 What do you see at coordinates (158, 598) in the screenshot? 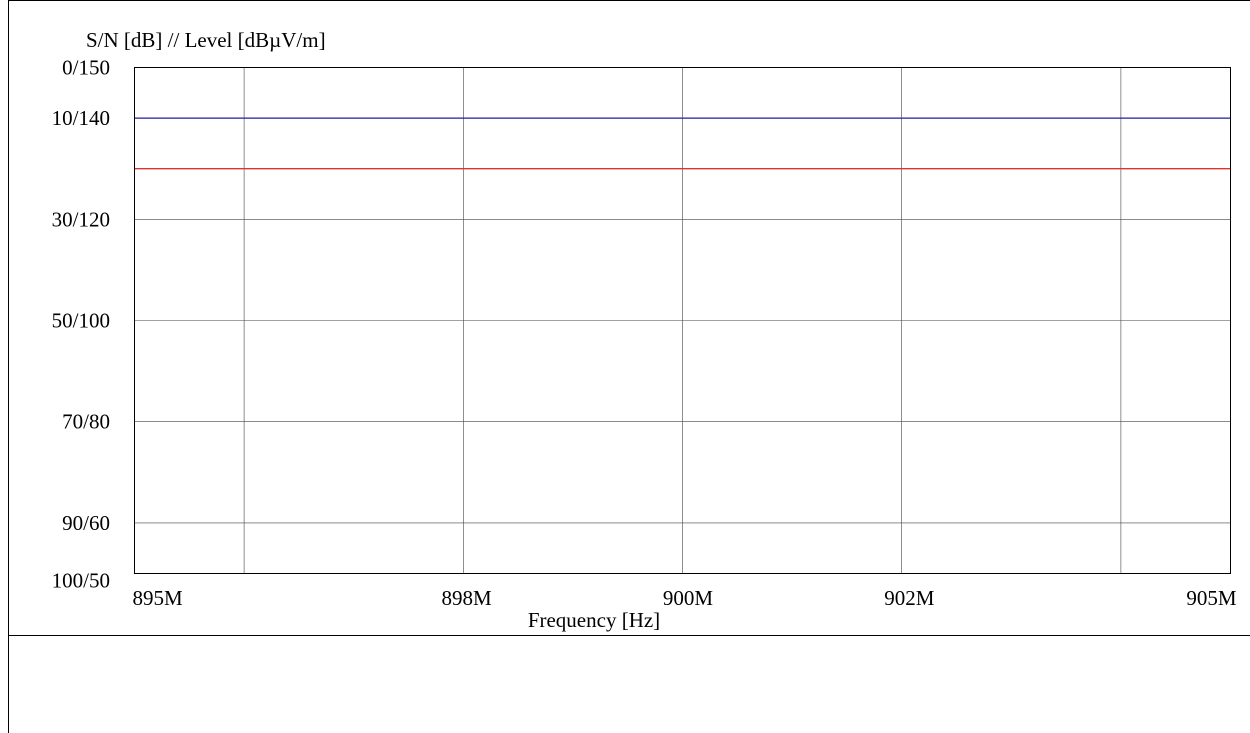
I see `x-tick-label-0: 895M` at bounding box center [158, 598].